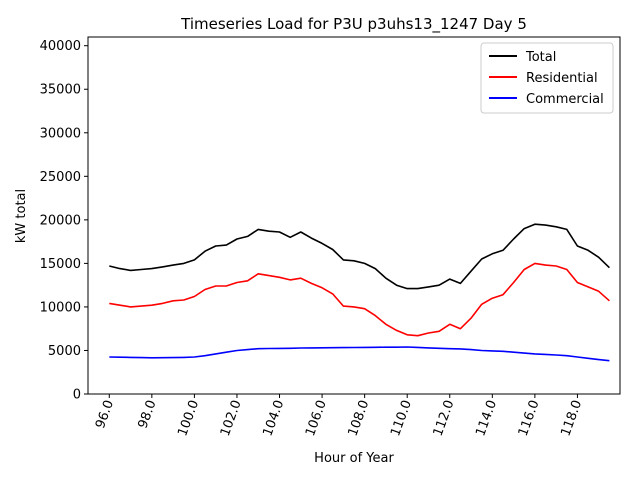 This screenshot has width=640, height=480. What do you see at coordinates (64, 351) in the screenshot?
I see `y-tick-label: 5000` at bounding box center [64, 351].